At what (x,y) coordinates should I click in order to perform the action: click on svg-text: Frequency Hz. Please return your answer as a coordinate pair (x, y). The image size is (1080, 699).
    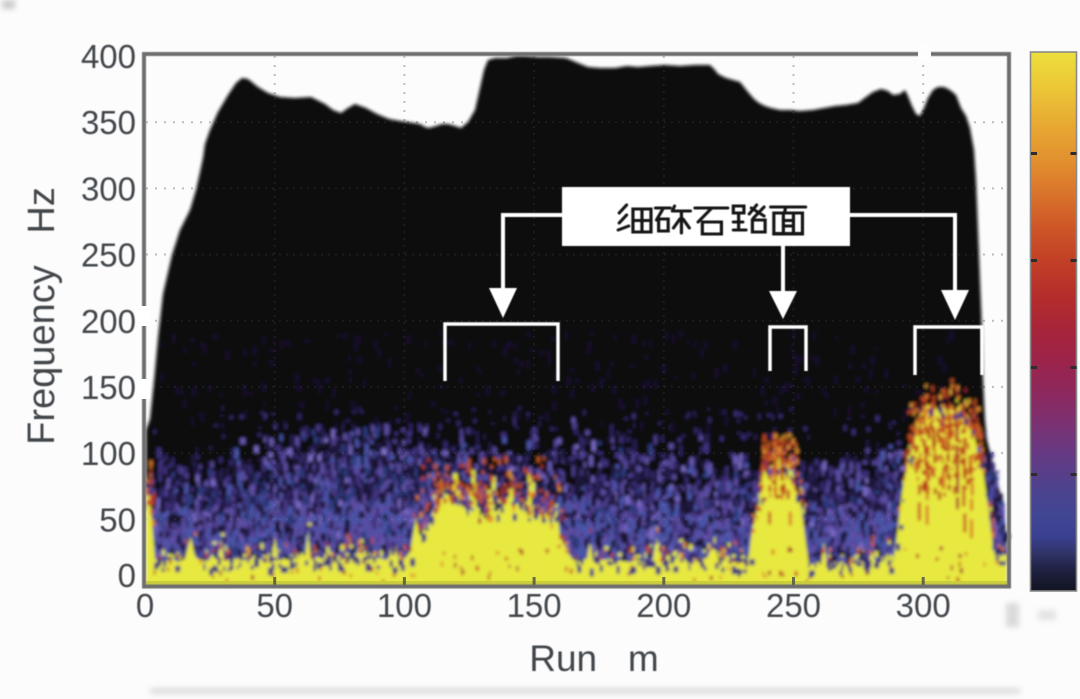
    Looking at the image, I should click on (42, 316).